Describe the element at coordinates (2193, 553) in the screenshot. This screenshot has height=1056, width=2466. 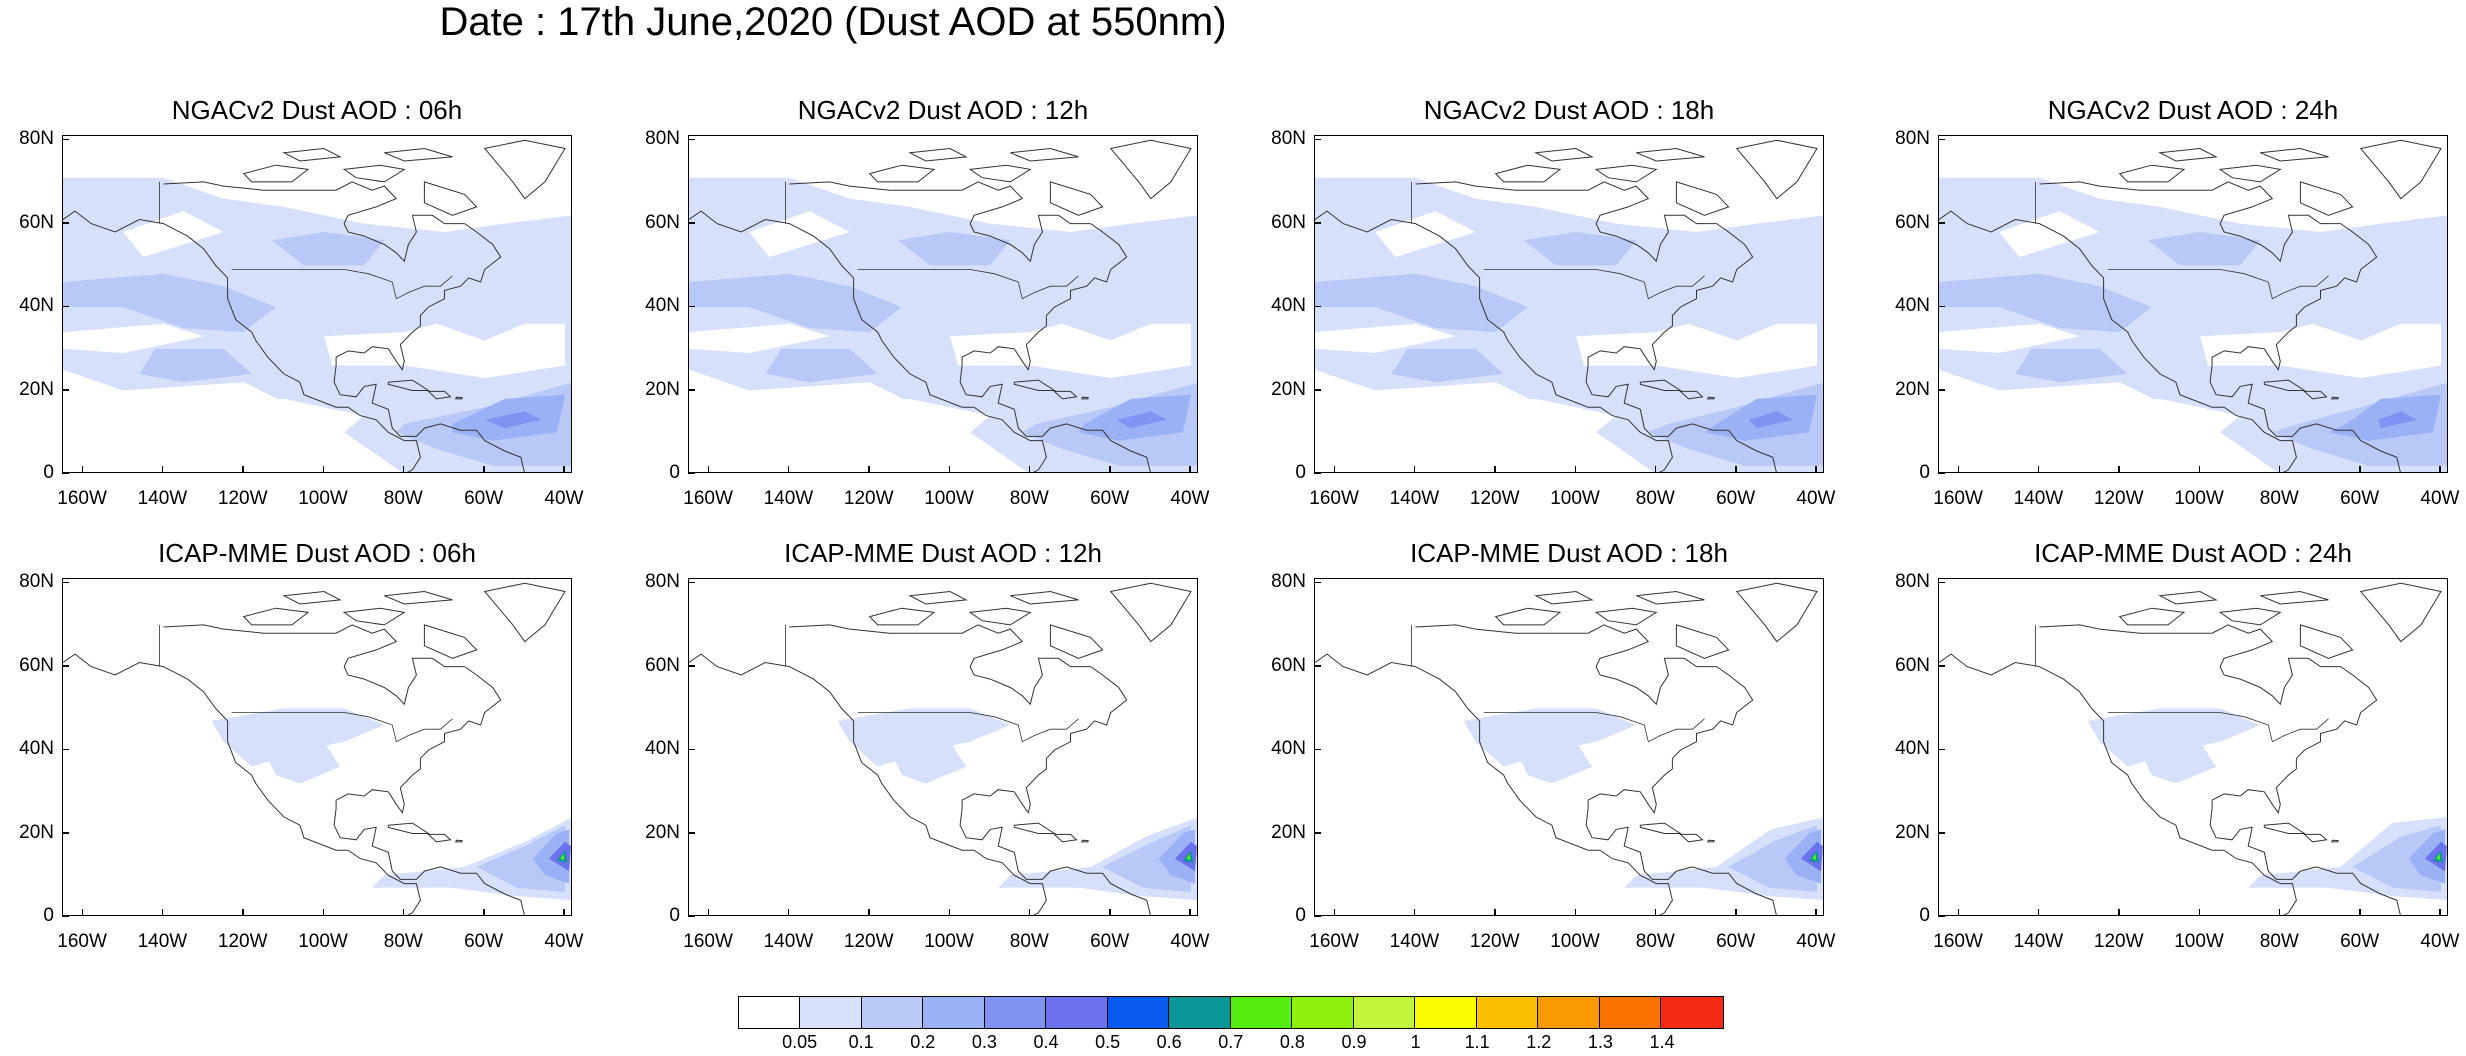
I see `panel-title: ICAP-MME Dust AOD : 24h` at that location.